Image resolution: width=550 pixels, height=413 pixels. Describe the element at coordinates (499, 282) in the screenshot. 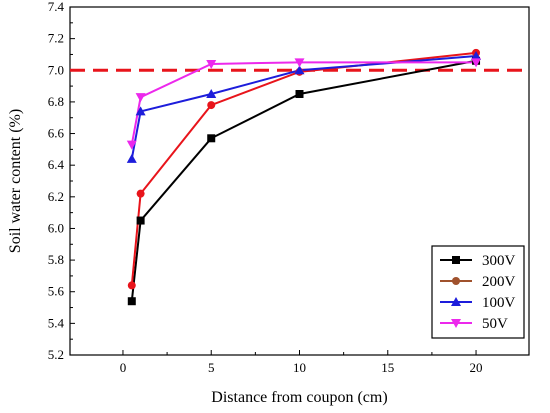

I see `legend-label-200v: 200V` at that location.